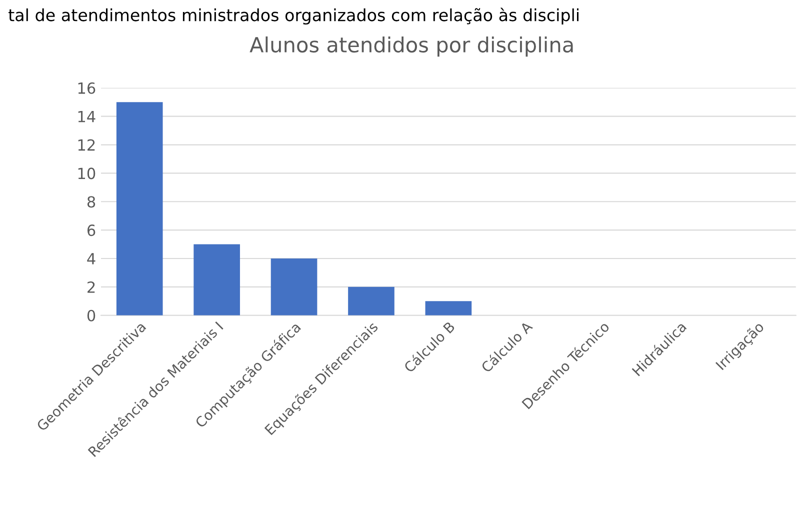  Describe the element at coordinates (293, 16) in the screenshot. I see `text: tal de atendimentos ministrados organizados com relação às discipli` at that location.